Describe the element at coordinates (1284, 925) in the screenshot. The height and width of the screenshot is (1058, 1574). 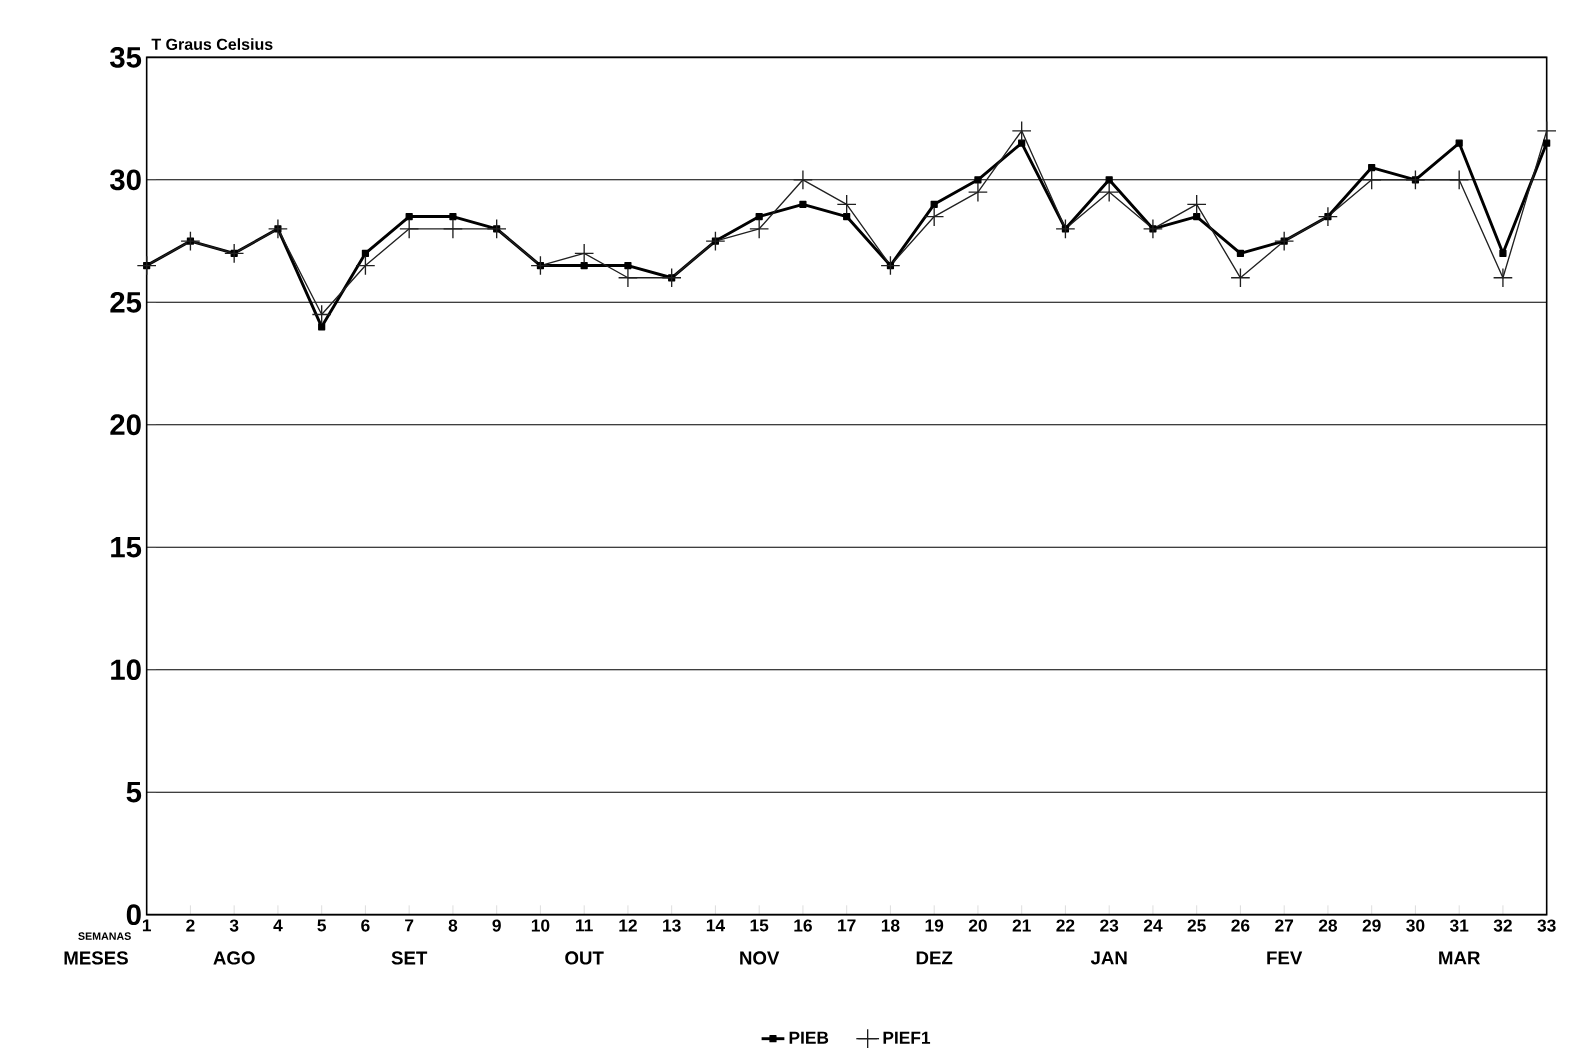
I see `x-tick-label: 27` at that location.